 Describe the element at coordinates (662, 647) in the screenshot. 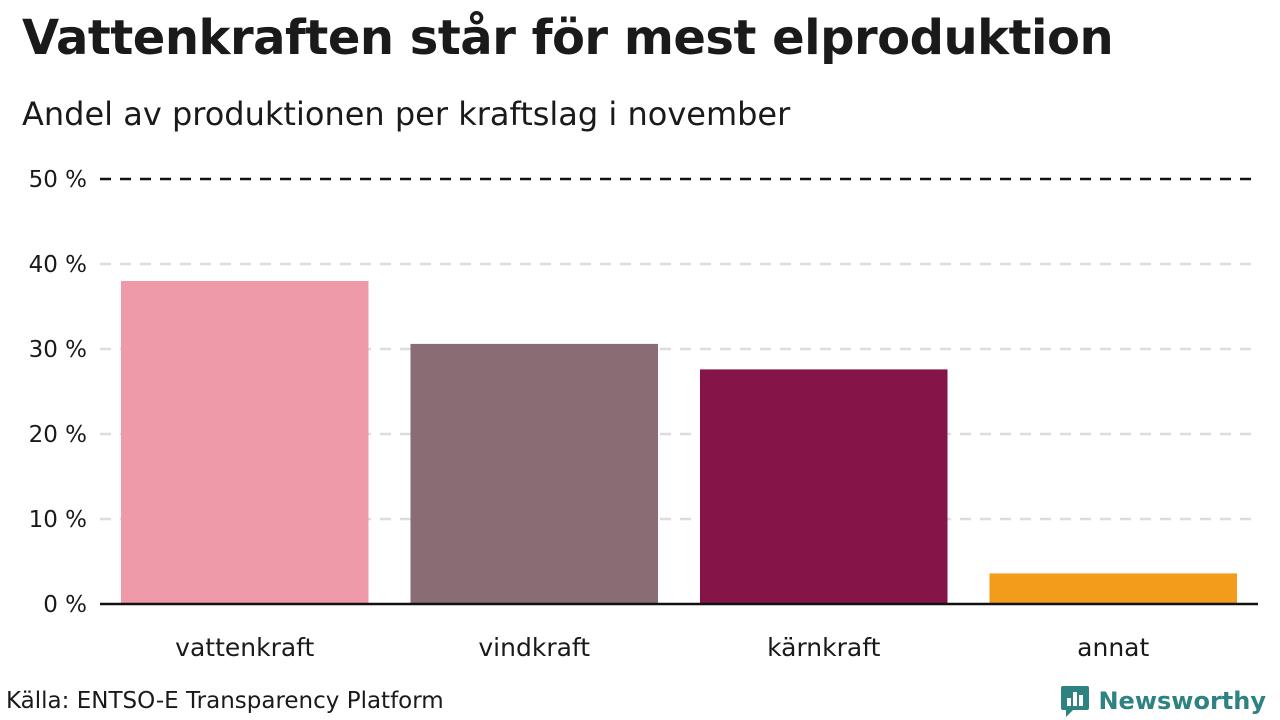

I see `x-axis-labels: vattenkraft vindkraft kärnkraft annat` at that location.